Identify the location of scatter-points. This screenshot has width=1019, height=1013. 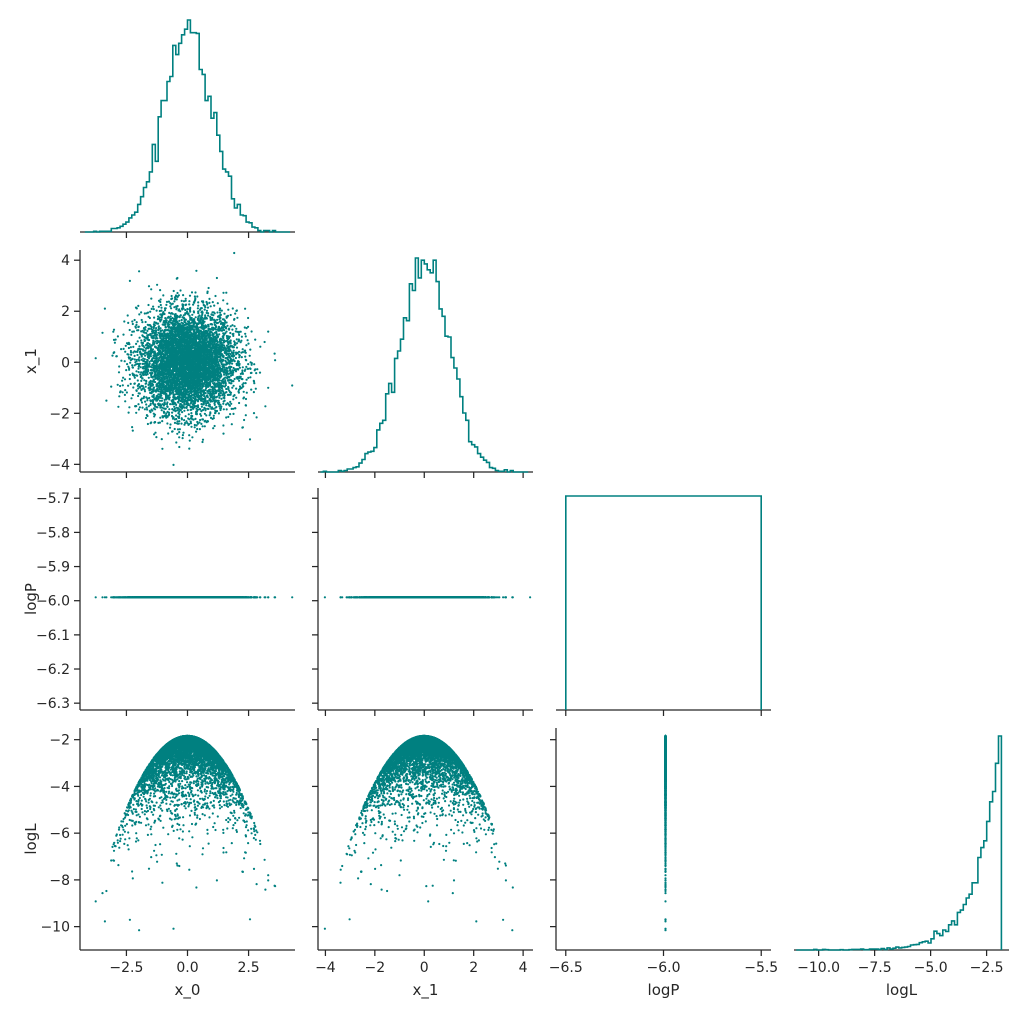
(194, 358).